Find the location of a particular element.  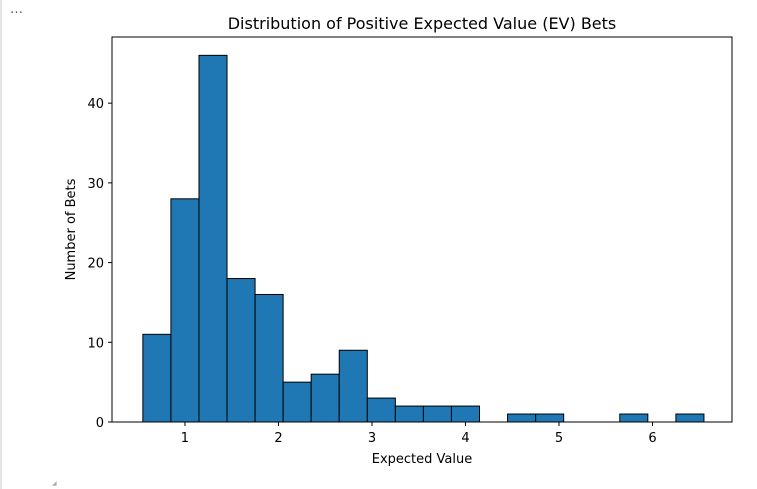

x-axis-label: Expected Value is located at coordinates (422, 459).